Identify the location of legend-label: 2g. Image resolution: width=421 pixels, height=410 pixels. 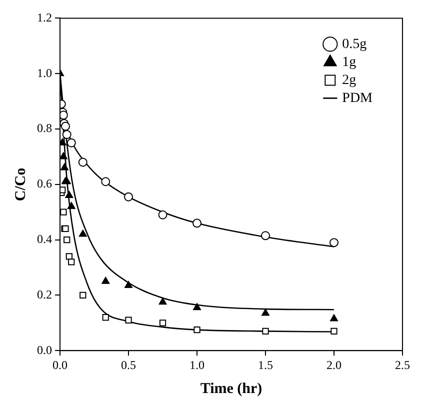
(349, 80).